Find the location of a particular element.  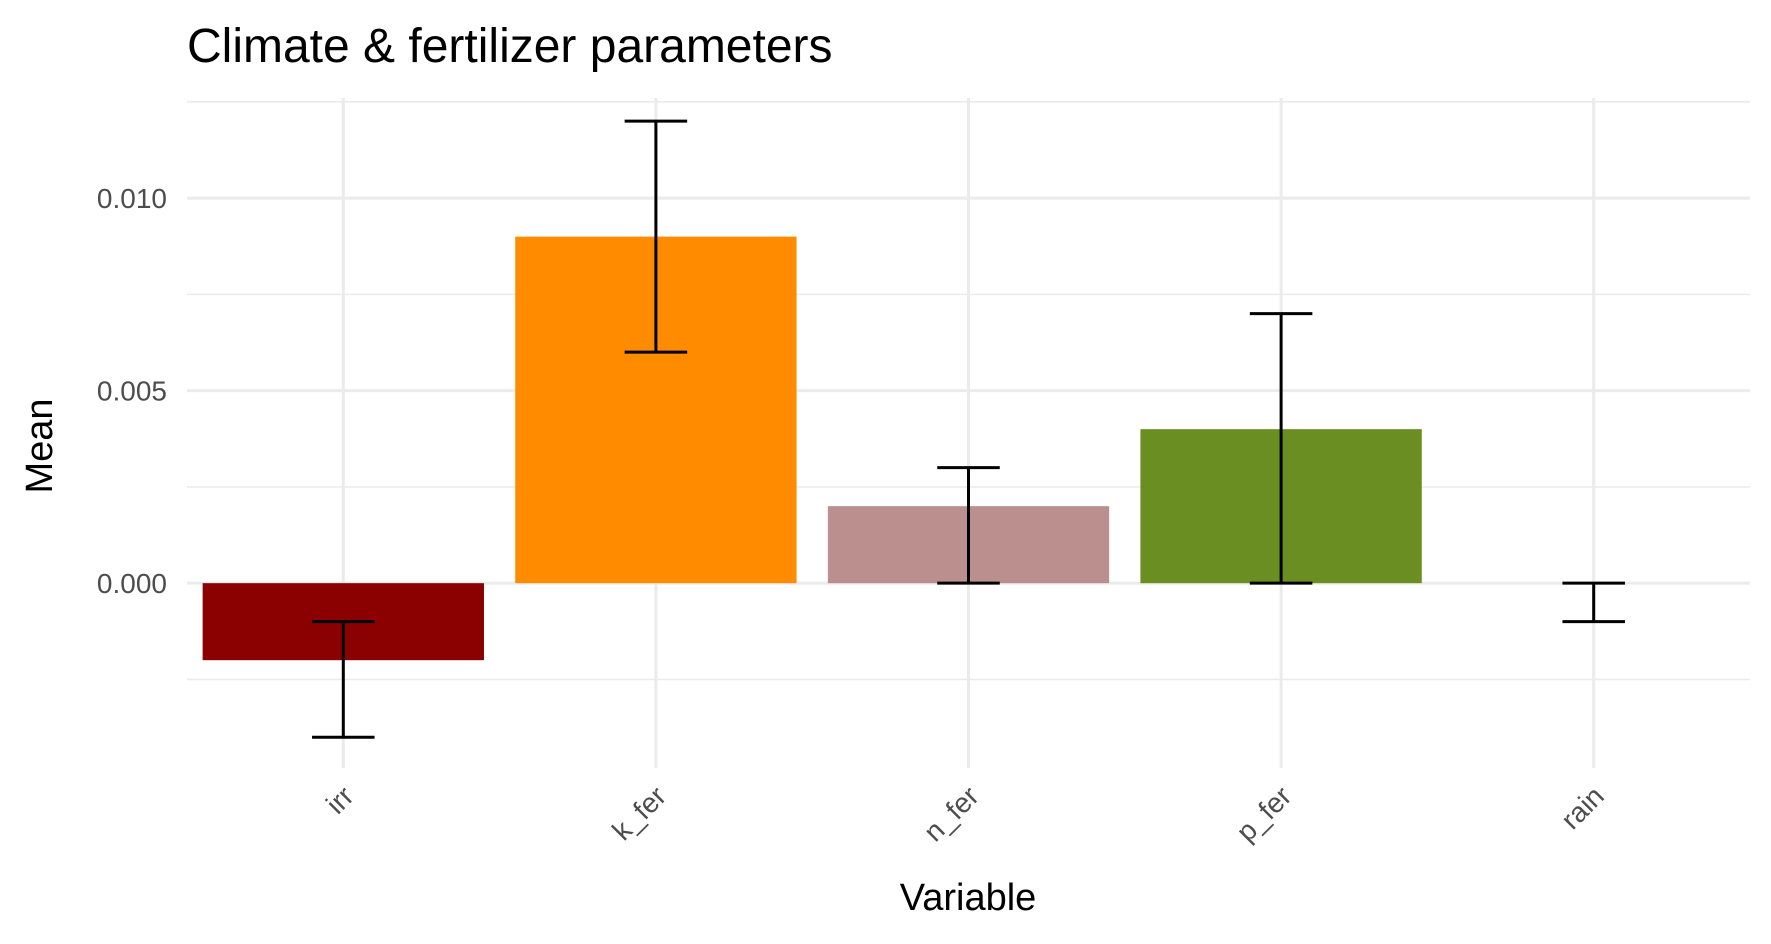

y-axis-title: Mean is located at coordinates (40, 445).